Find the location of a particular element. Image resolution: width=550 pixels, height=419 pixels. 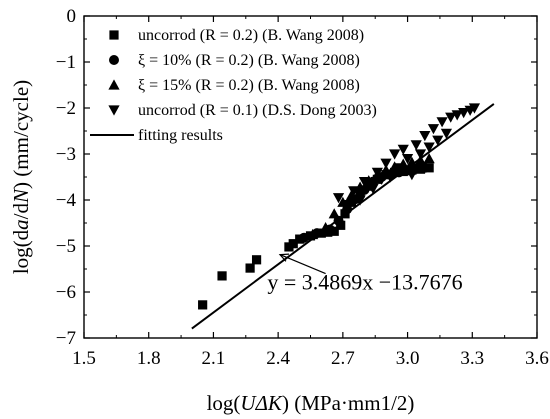

y-axis-title: log(da/dN) (mm/cycle) is located at coordinates (21, 177).